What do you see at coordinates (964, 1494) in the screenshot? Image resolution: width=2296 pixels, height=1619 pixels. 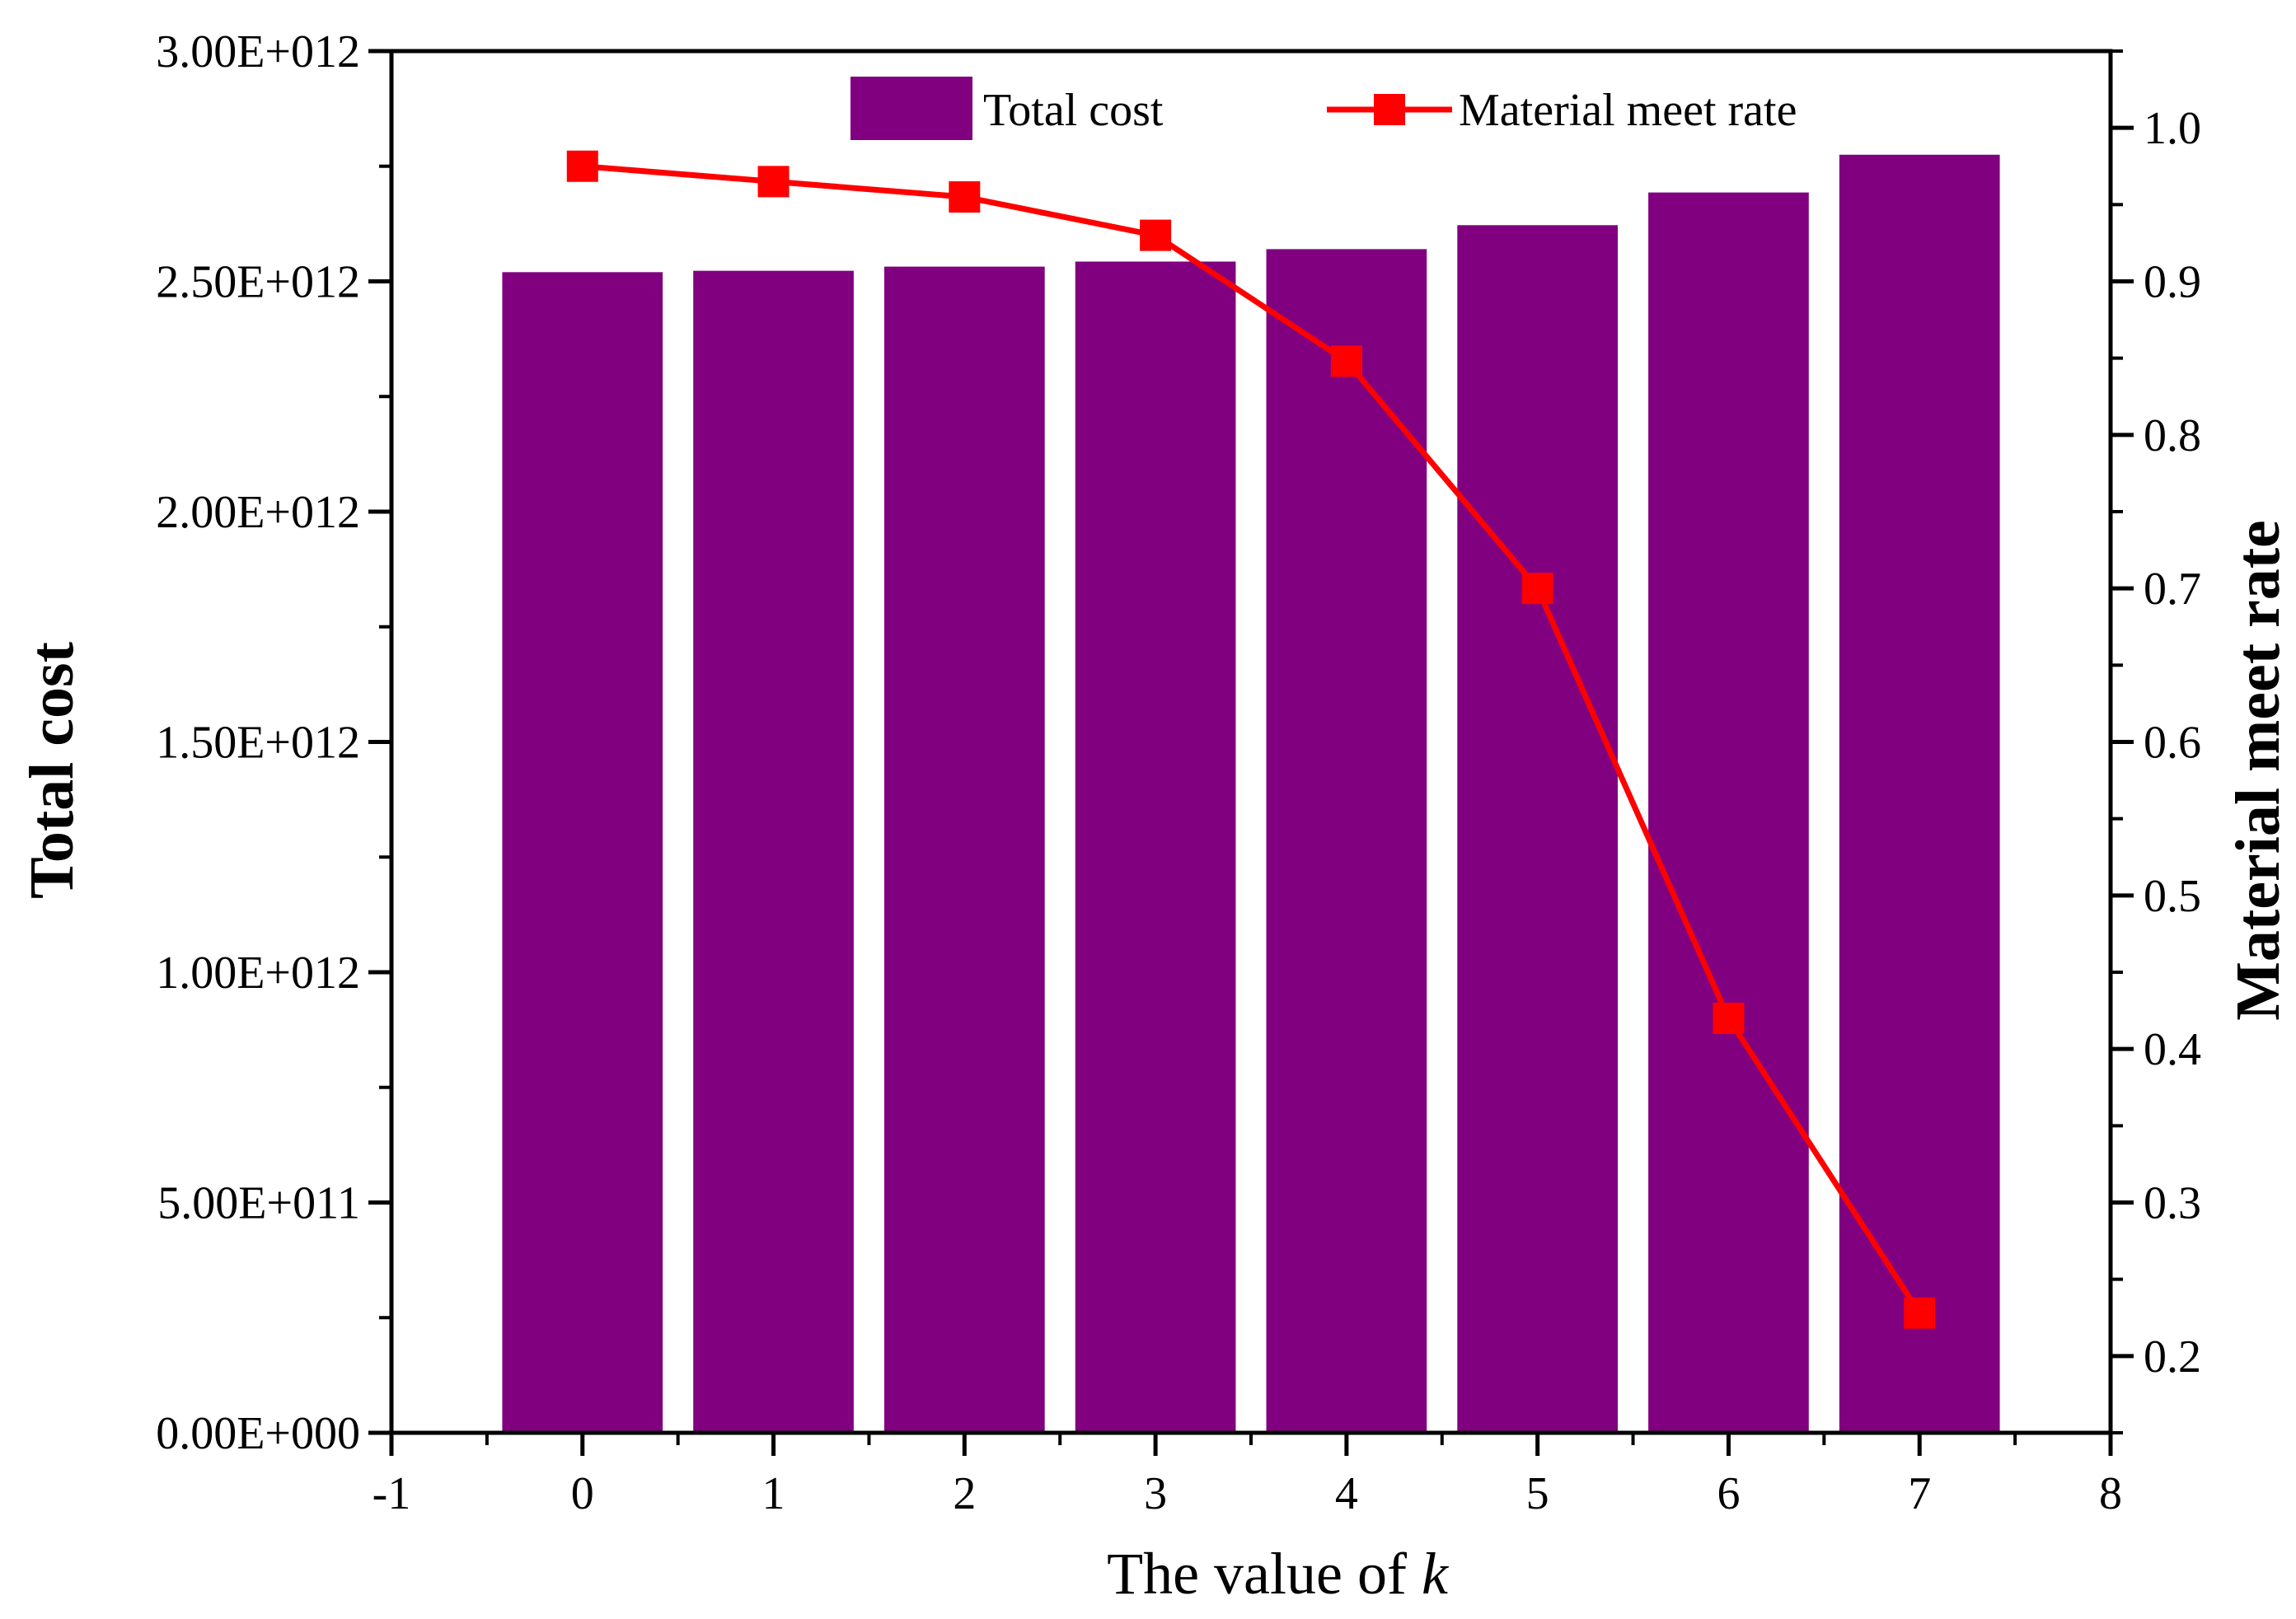 I see `x-tick-label: 2` at bounding box center [964, 1494].